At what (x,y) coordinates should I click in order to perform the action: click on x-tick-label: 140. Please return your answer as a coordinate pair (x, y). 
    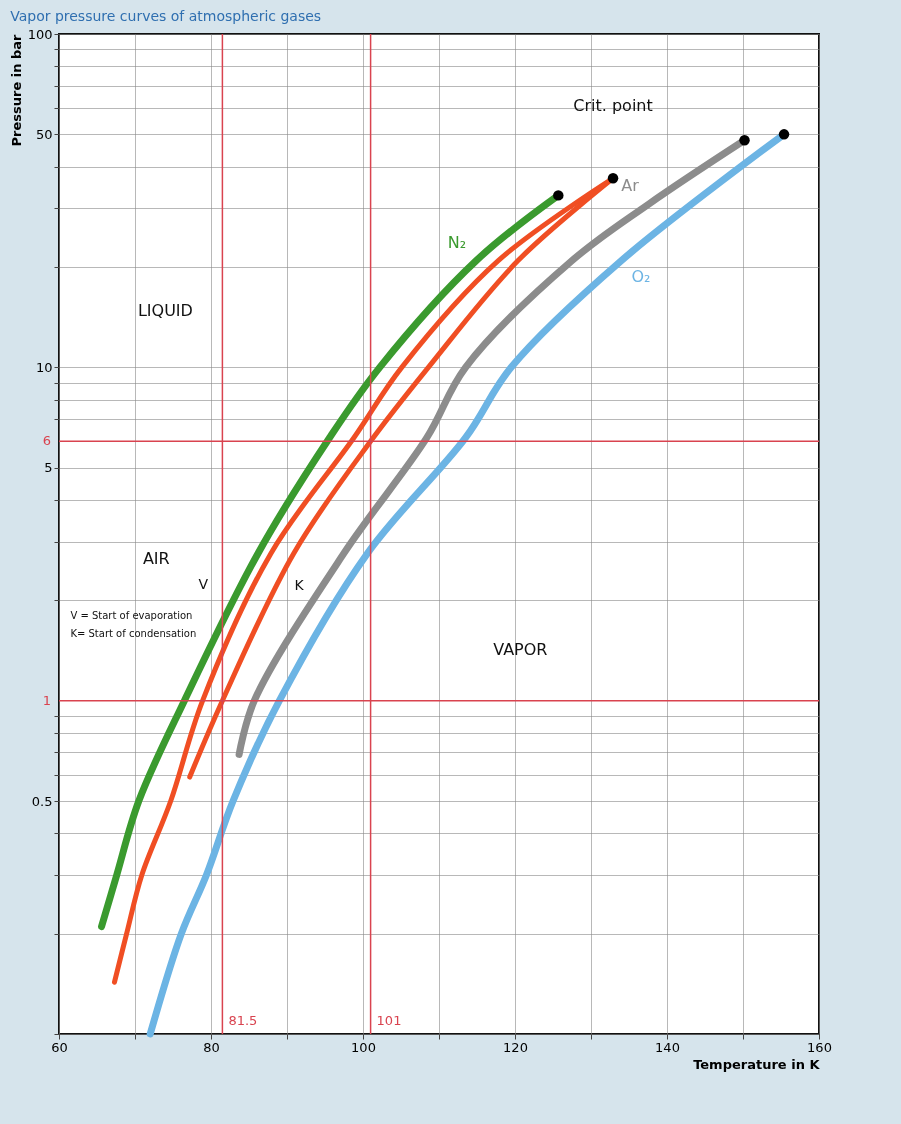
    Looking at the image, I should click on (667, 1047).